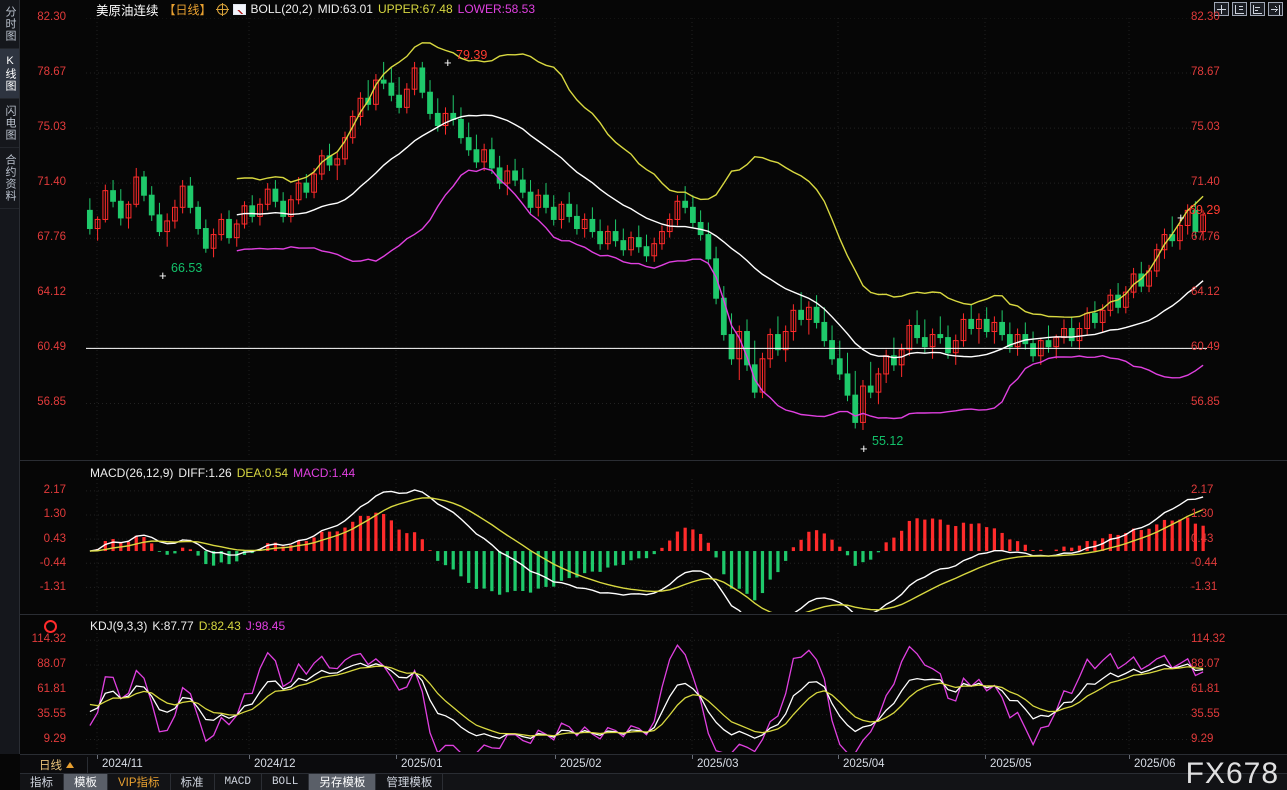 The image size is (1287, 790). Describe the element at coordinates (42, 782) in the screenshot. I see `toolbar-button-指标: 指标` at that location.